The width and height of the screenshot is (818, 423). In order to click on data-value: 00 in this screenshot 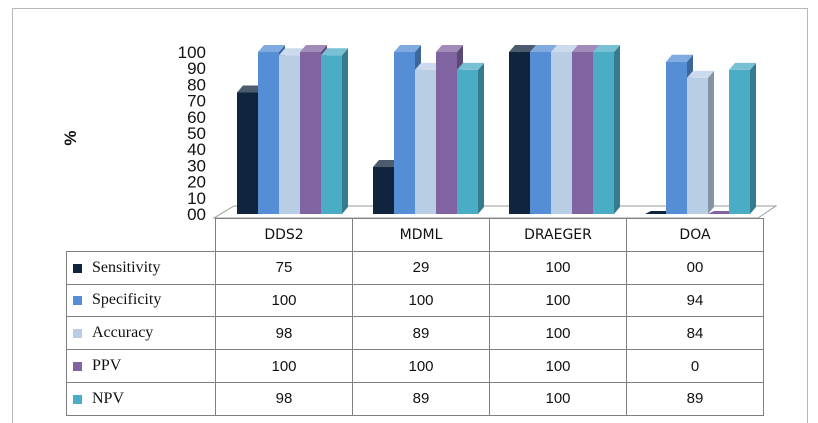, I will do `click(695, 267)`.